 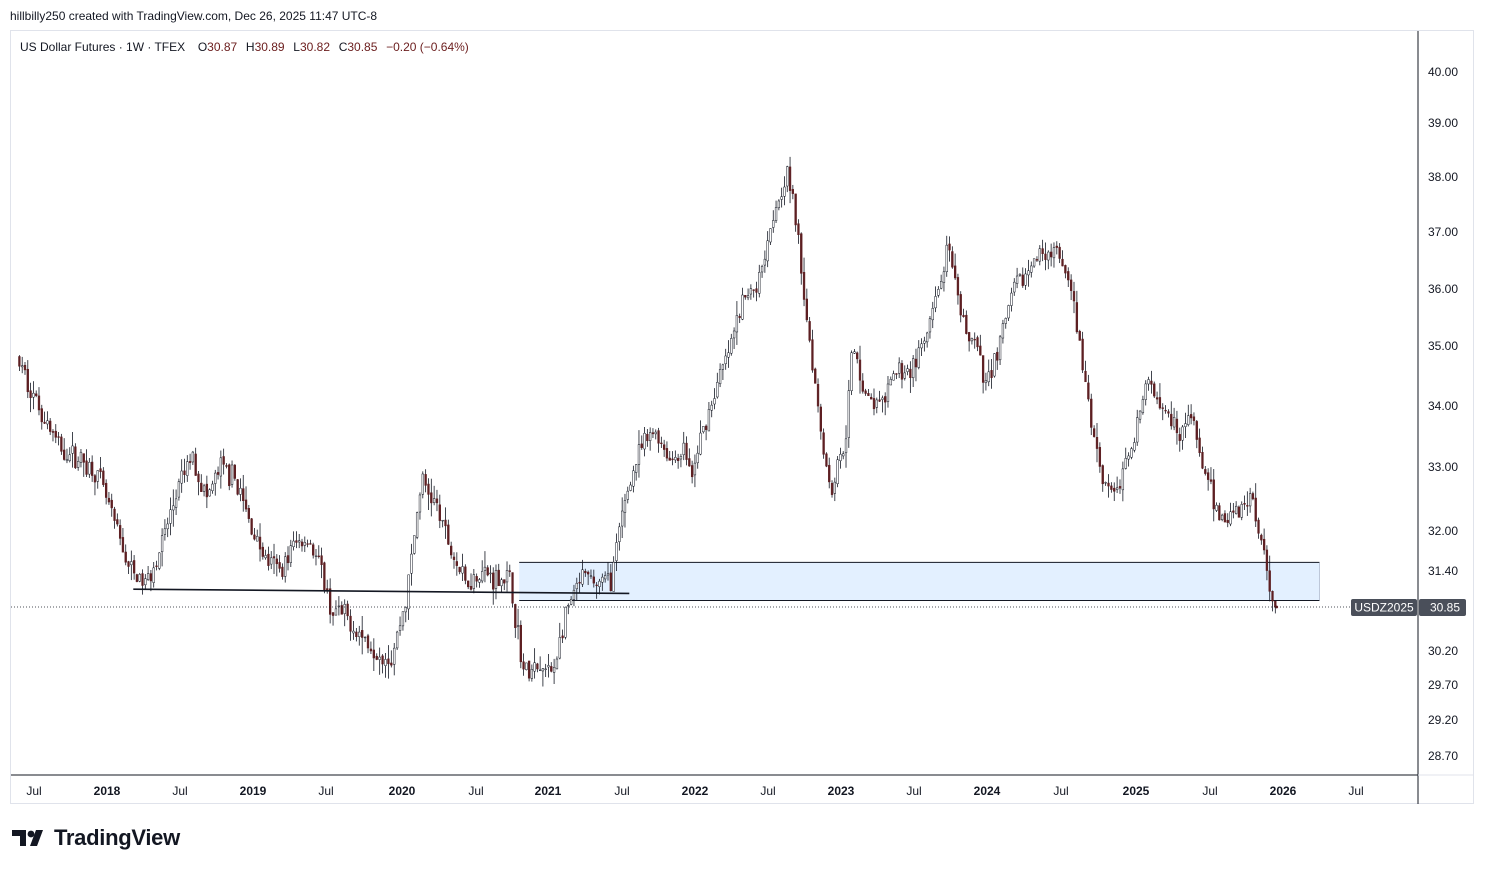 What do you see at coordinates (919, 581) in the screenshot?
I see `support-zone` at bounding box center [919, 581].